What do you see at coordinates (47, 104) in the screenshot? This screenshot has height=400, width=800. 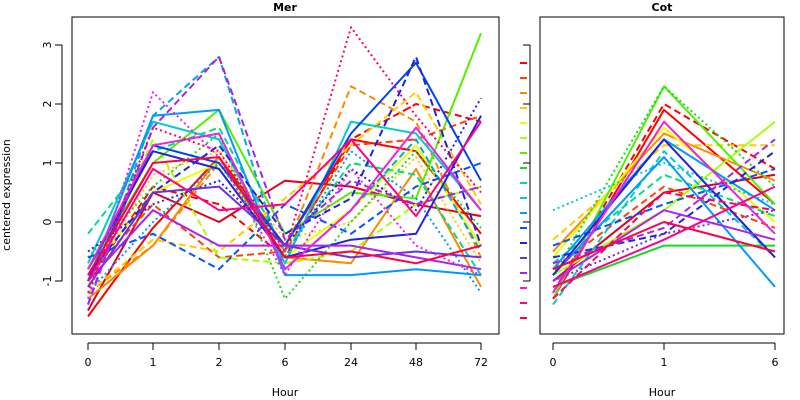 I see `y-tick-label-mer: 2` at bounding box center [47, 104].